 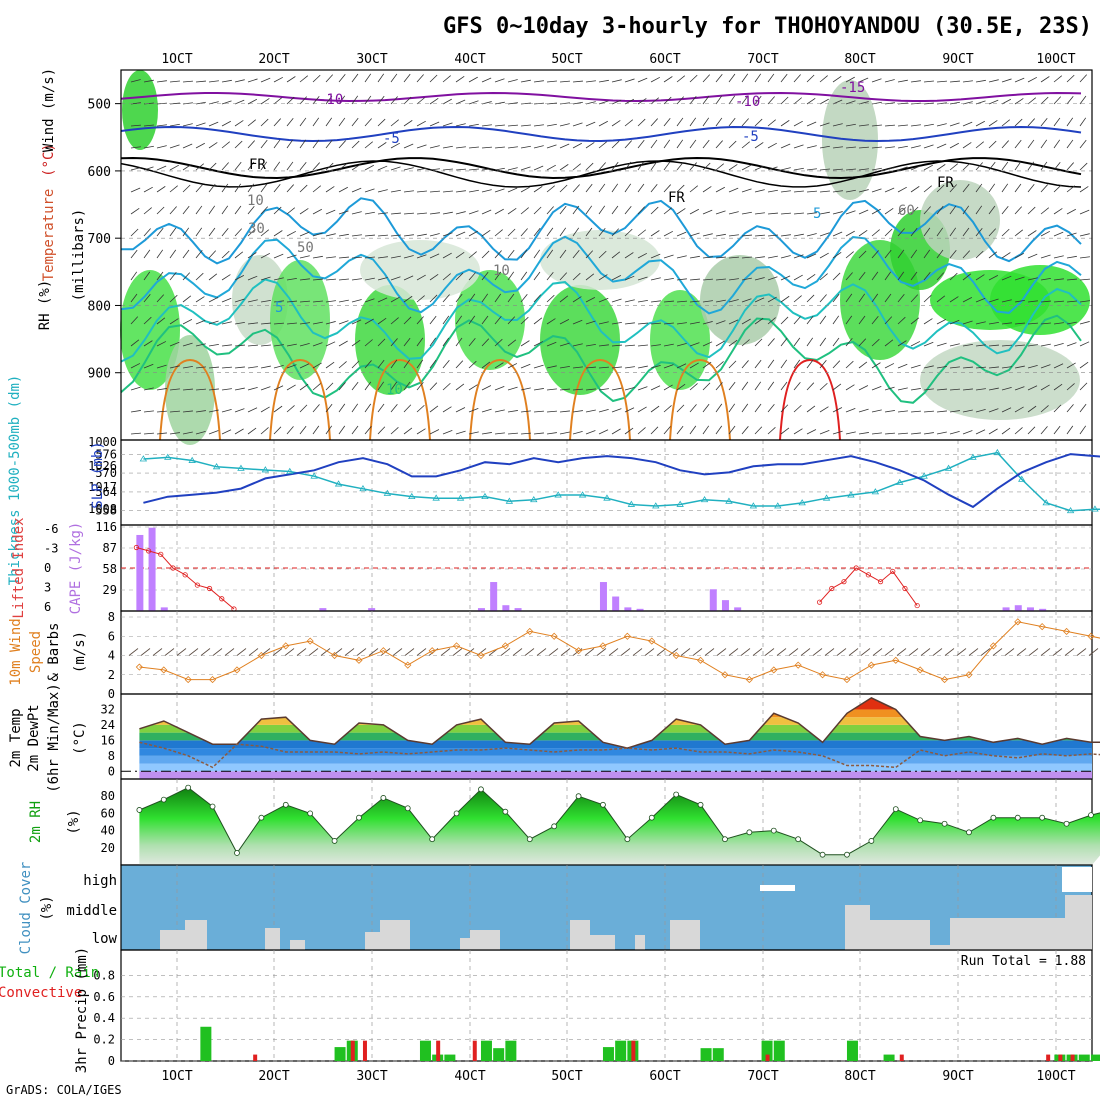 What do you see at coordinates (99, 306) in the screenshot?
I see `pressure-tick-label: 800` at bounding box center [99, 306].